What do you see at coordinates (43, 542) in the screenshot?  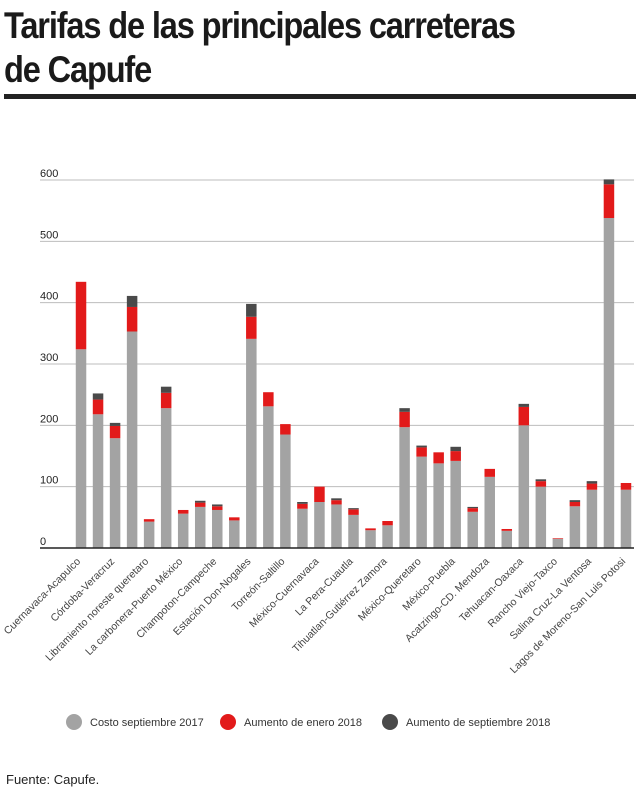 I see `y-tick-label: 0` at bounding box center [43, 542].